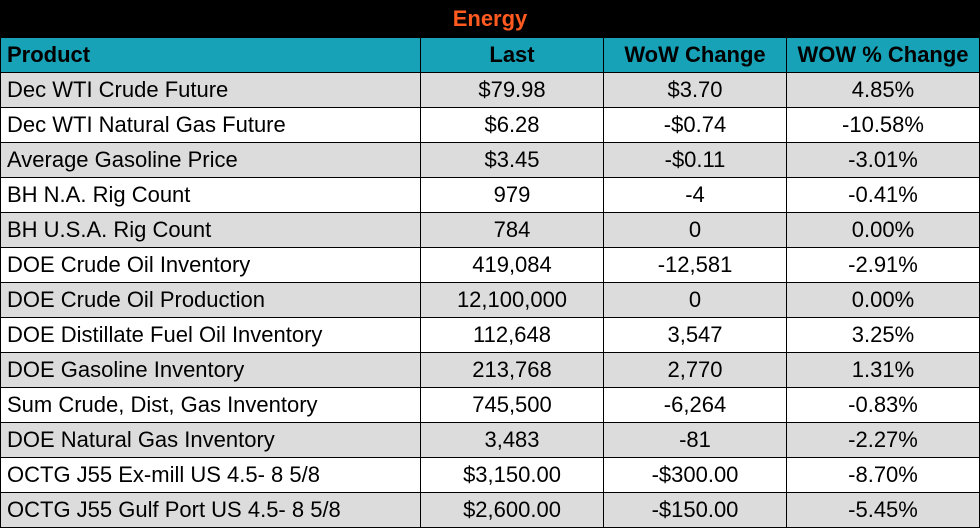  What do you see at coordinates (694, 55) in the screenshot?
I see `header-wow-change: WoW Change` at bounding box center [694, 55].